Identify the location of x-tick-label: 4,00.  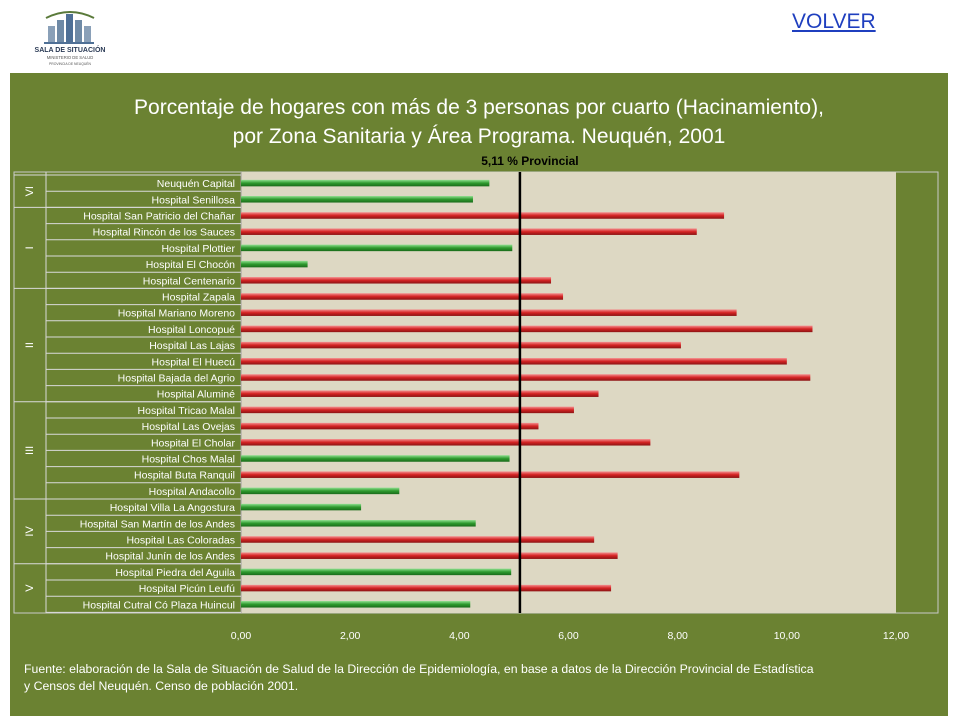
(459, 636).